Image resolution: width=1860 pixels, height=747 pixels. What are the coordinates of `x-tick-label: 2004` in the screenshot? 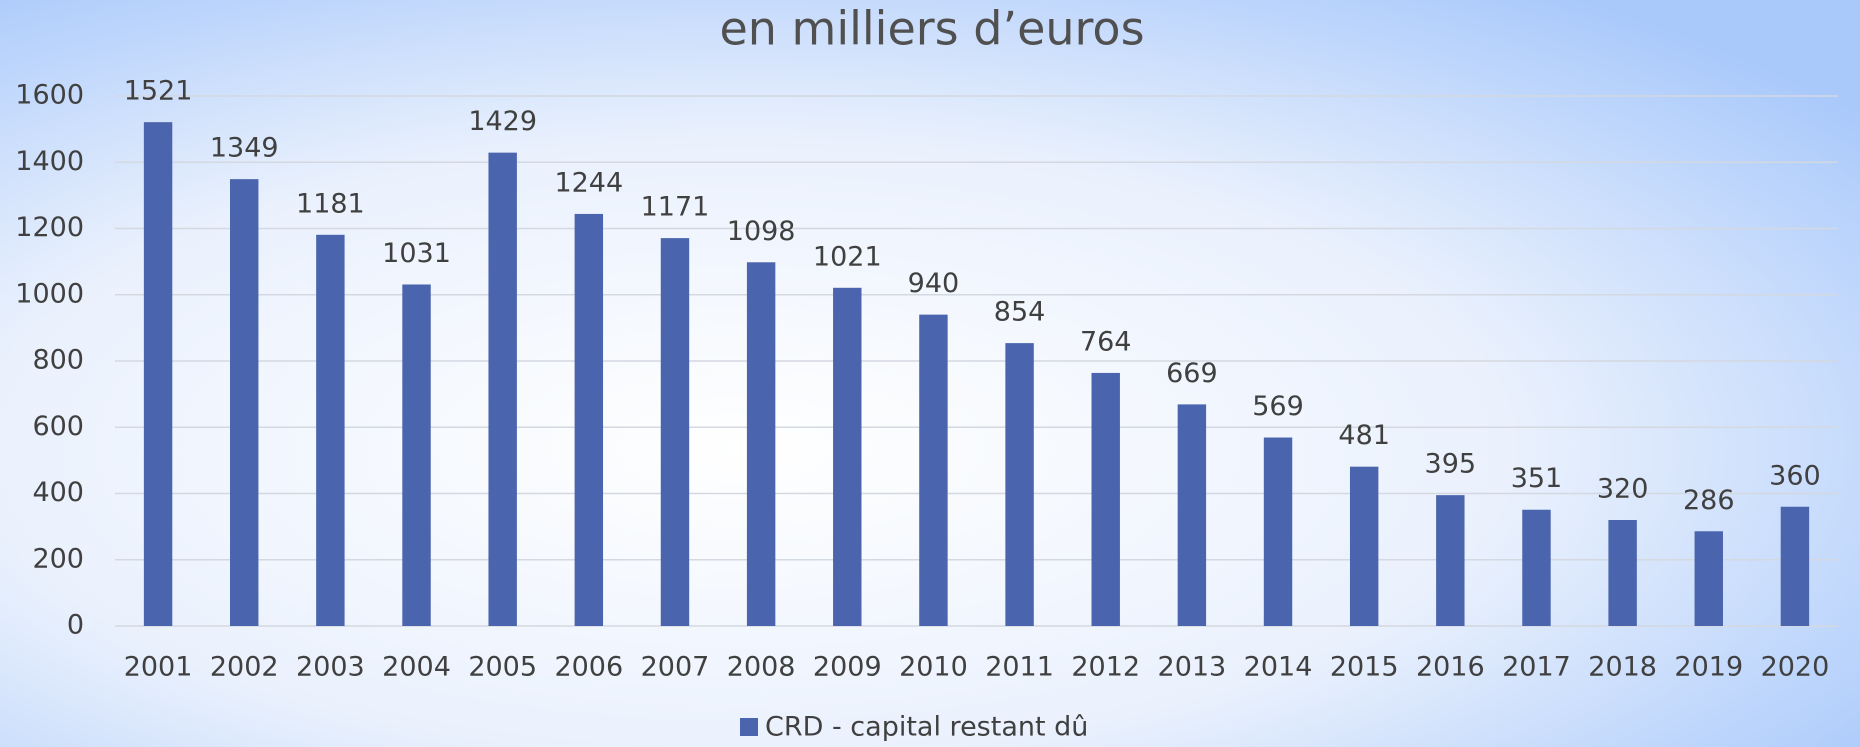 It's located at (416, 667).